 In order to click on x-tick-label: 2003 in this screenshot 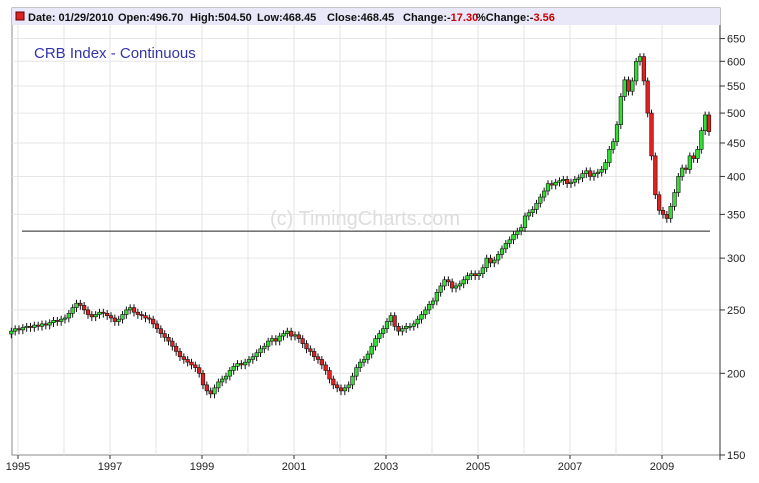, I will do `click(386, 467)`.